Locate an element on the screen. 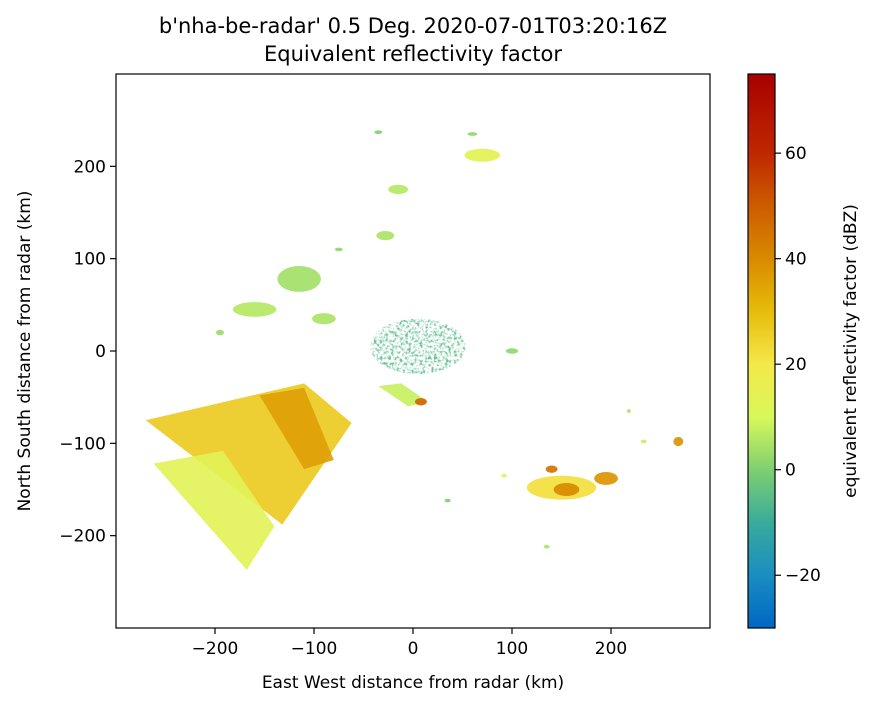  colorbar-tick-label: 40 is located at coordinates (796, 260).